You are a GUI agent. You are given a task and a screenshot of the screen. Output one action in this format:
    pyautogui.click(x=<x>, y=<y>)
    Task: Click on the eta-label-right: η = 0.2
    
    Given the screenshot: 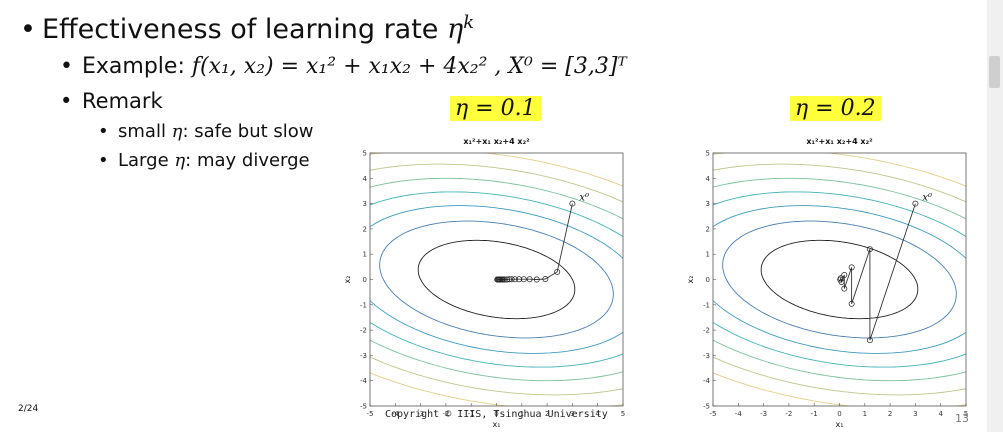 What is the action you would take?
    pyautogui.click(x=835, y=108)
    